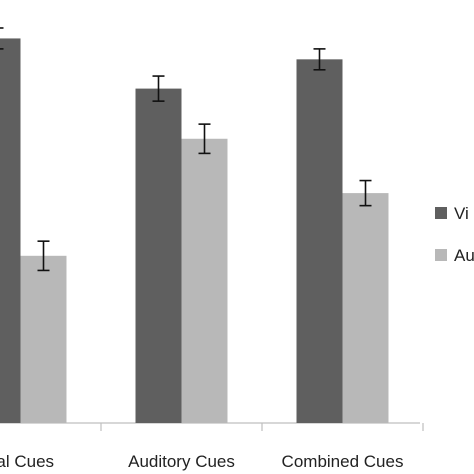 The image size is (474, 474). Describe the element at coordinates (10, 230) in the screenshot. I see `bar-series1-cat1` at that location.